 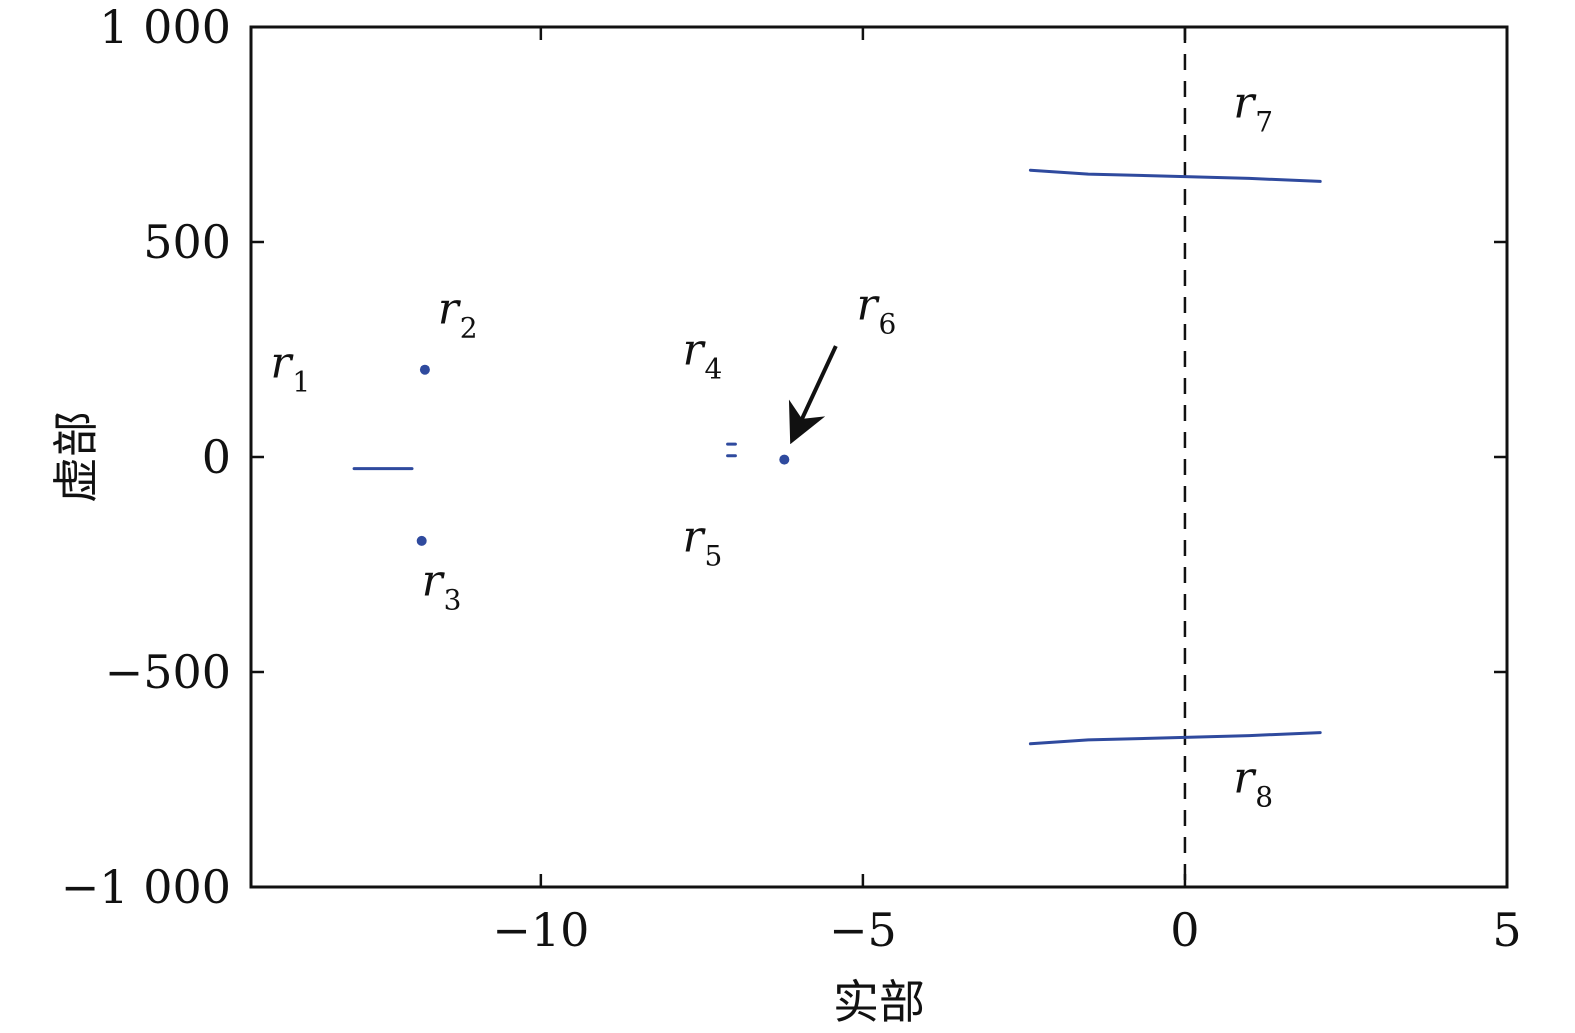 I want to click on root-label-r8: r, so click(x=1245, y=777).